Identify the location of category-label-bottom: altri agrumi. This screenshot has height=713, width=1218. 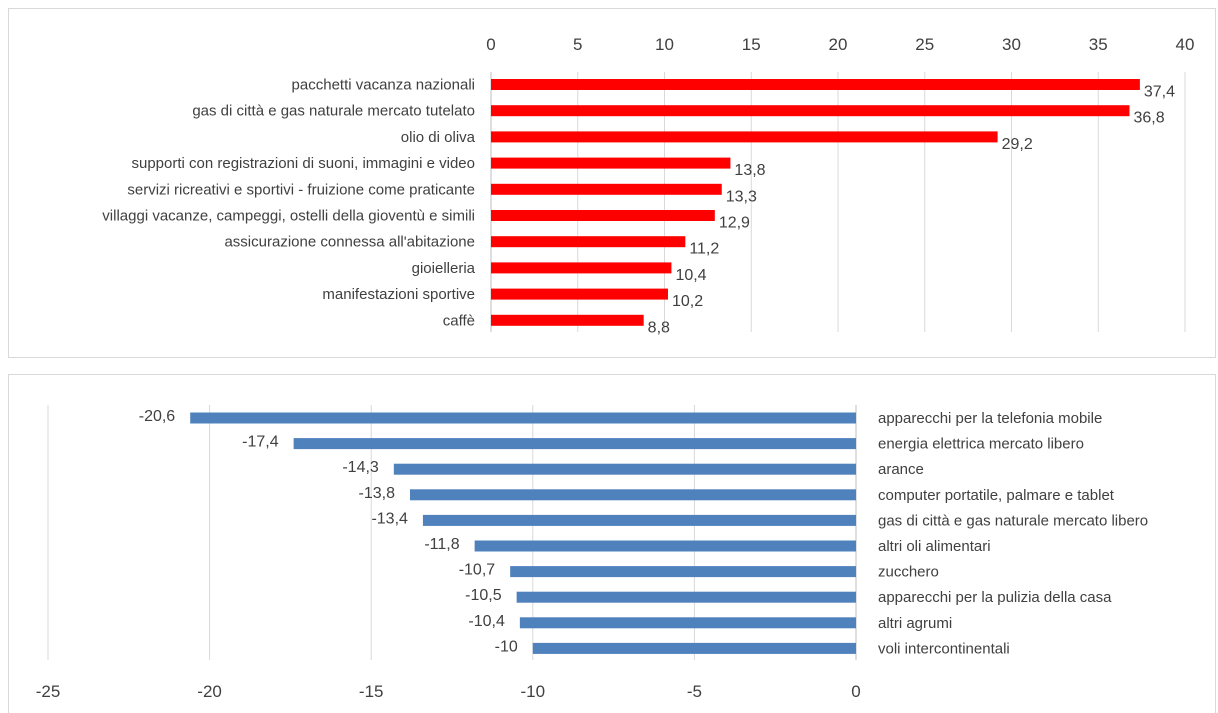
(915, 623).